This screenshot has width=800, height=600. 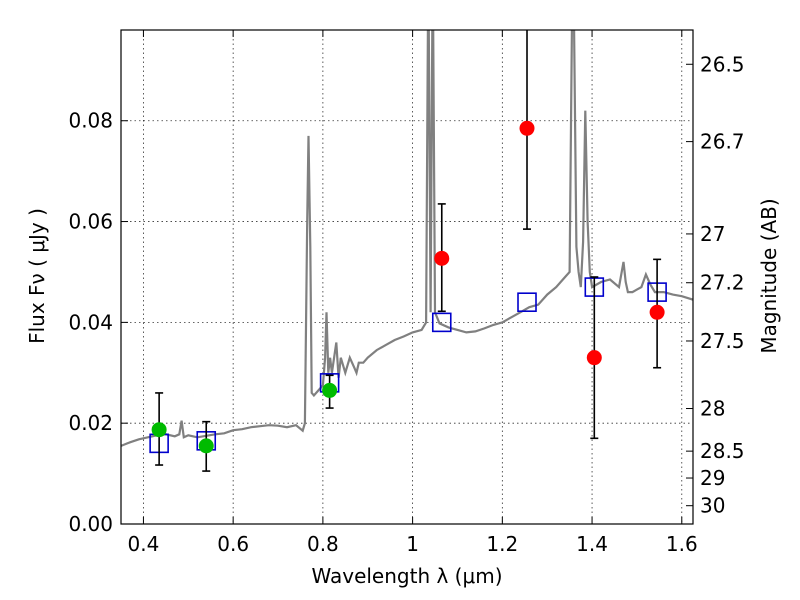 What do you see at coordinates (722, 341) in the screenshot?
I see `right-tick-label: 27.5` at bounding box center [722, 341].